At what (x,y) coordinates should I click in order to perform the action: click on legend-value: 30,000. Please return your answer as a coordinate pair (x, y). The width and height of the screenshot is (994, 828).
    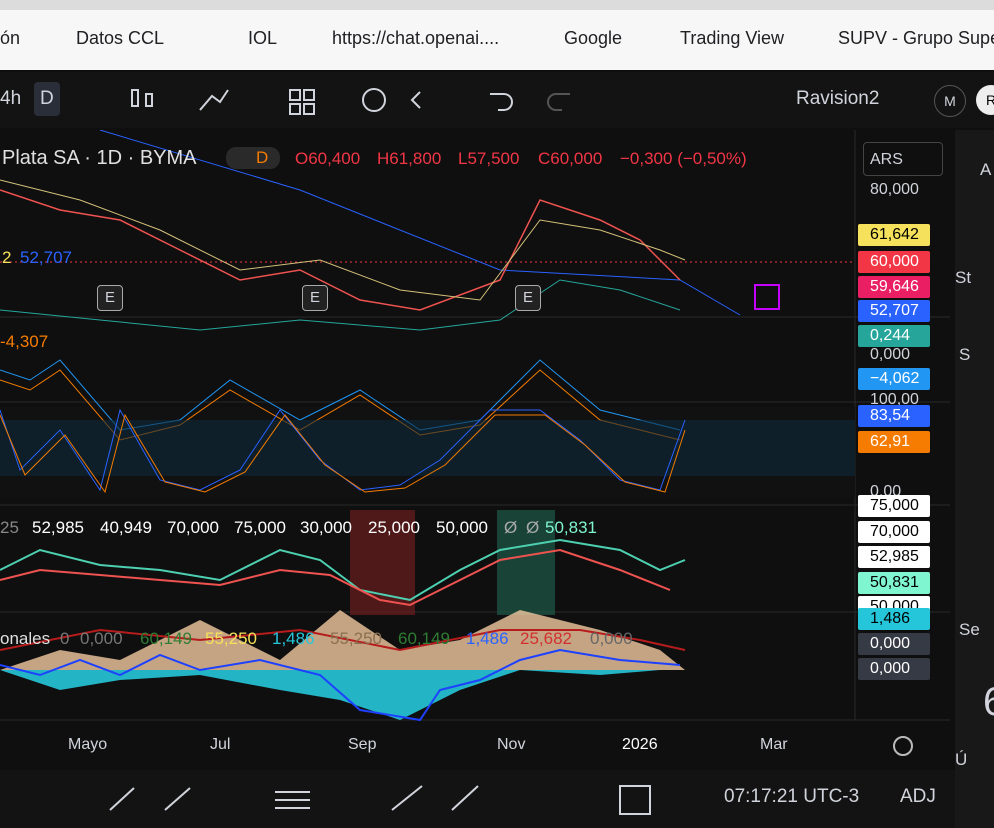
    Looking at the image, I should click on (326, 528).